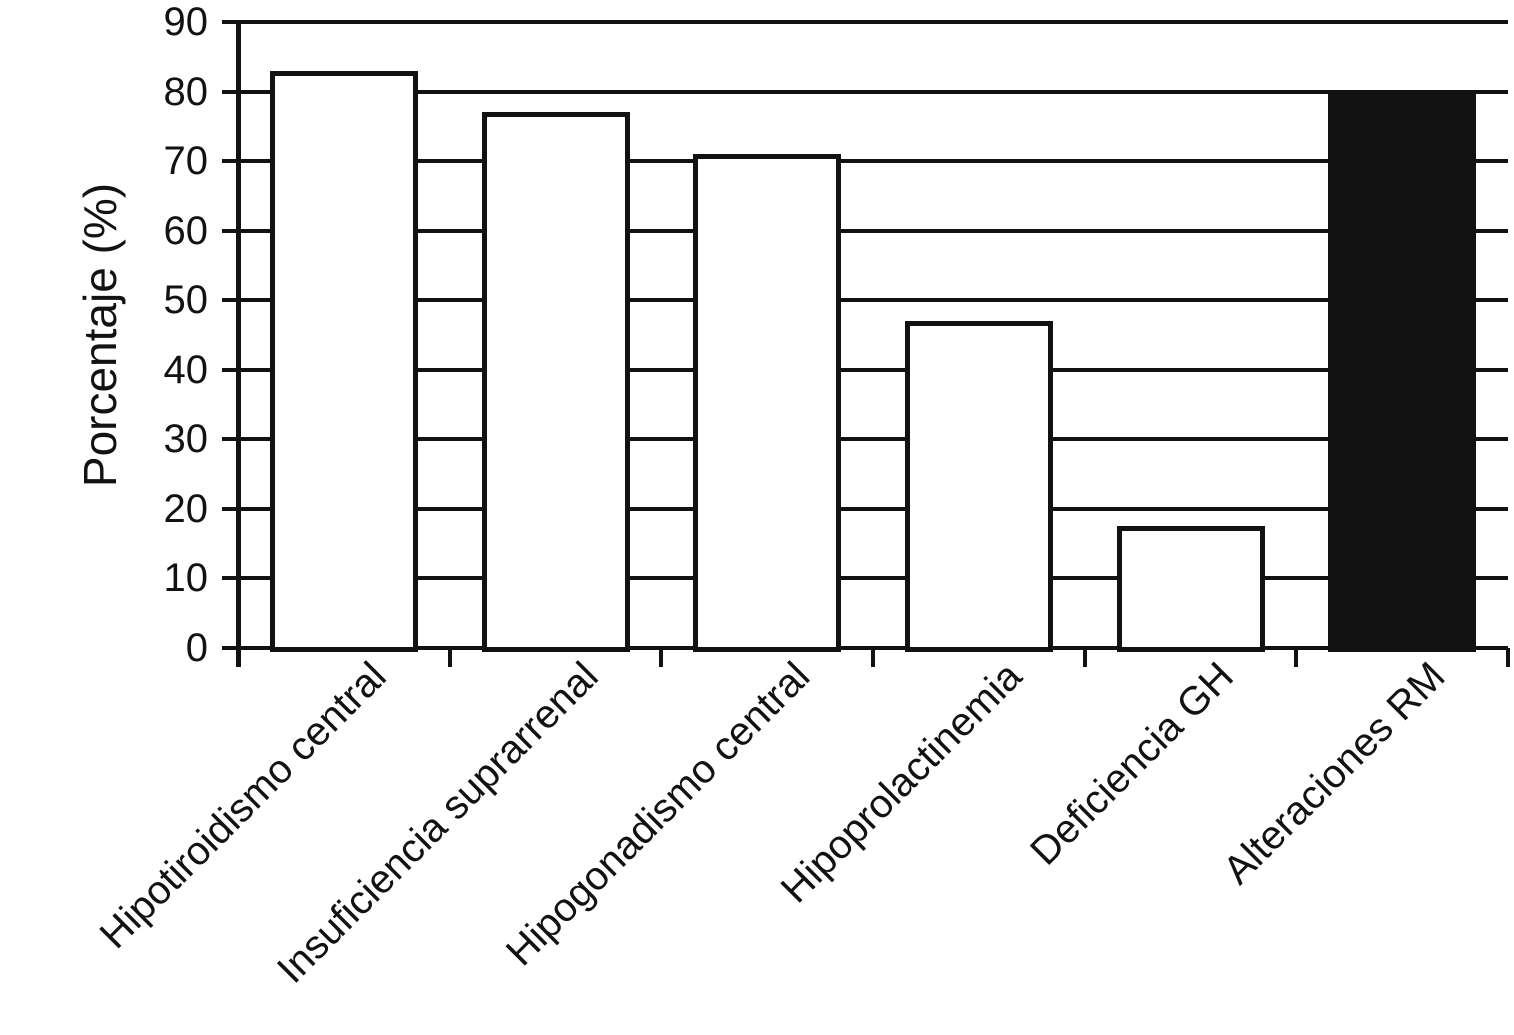 Image resolution: width=1514 pixels, height=1035 pixels. Describe the element at coordinates (186, 369) in the screenshot. I see `y-tick-label: 40` at that location.